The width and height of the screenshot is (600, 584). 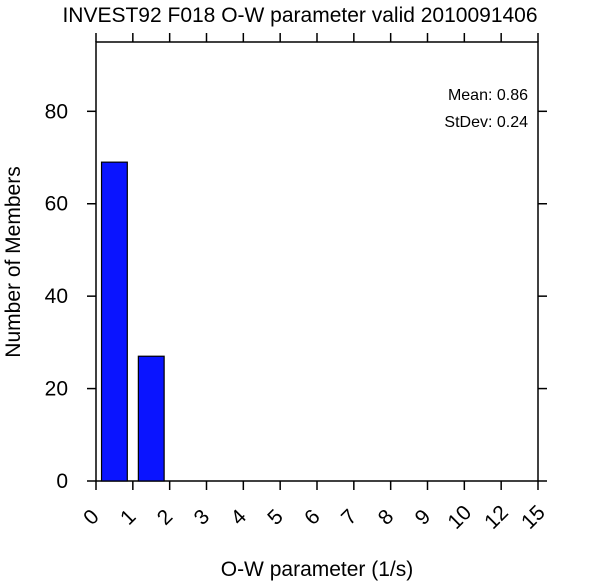 I want to click on x-tick-label-10: 10, so click(x=459, y=517).